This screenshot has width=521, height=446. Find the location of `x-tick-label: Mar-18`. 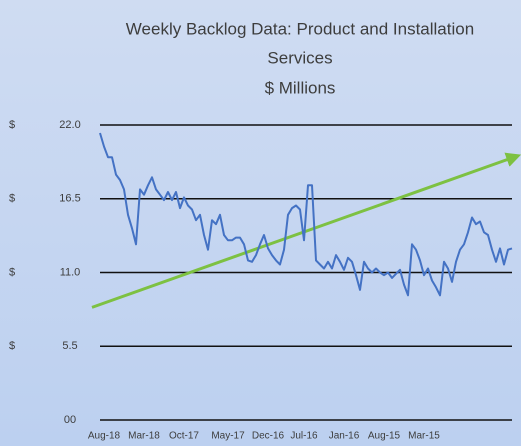

x-tick-label: Mar-18 is located at coordinates (144, 436).